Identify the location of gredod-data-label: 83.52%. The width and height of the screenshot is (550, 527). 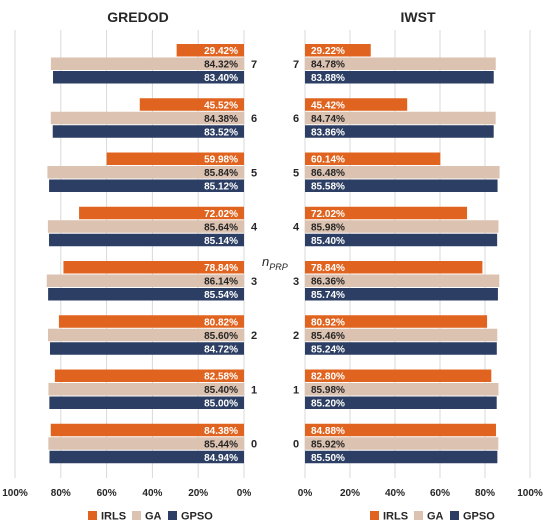
(221, 132).